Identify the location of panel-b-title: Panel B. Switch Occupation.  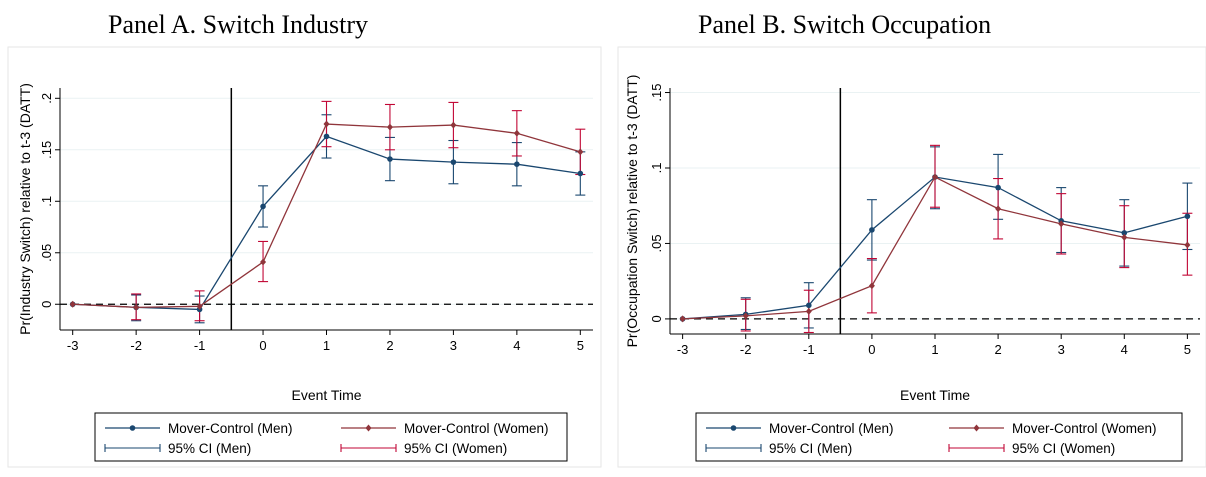
(845, 24).